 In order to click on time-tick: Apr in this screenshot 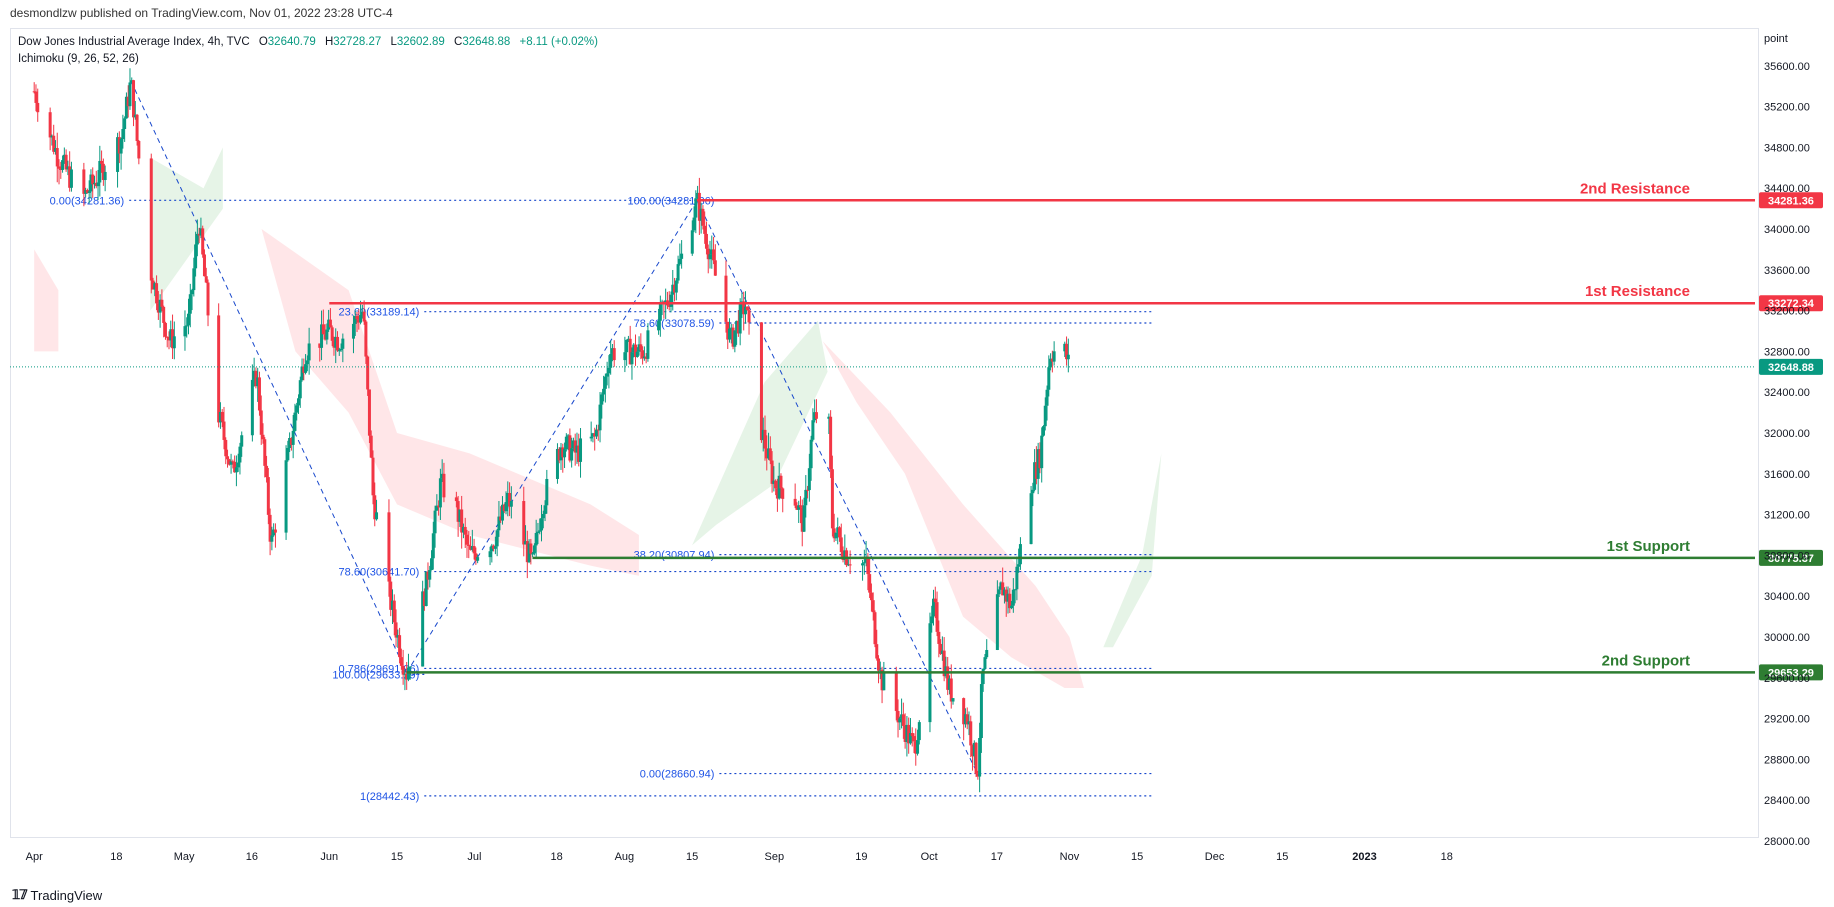, I will do `click(34, 857)`.